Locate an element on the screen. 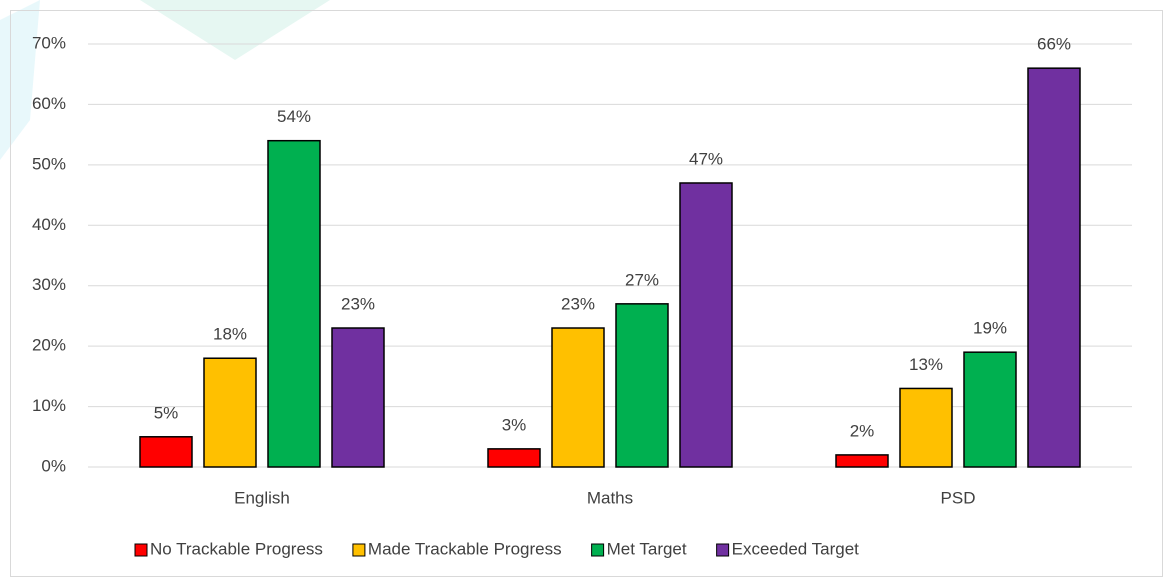 The height and width of the screenshot is (583, 1170). data-label: 3% is located at coordinates (514, 424).